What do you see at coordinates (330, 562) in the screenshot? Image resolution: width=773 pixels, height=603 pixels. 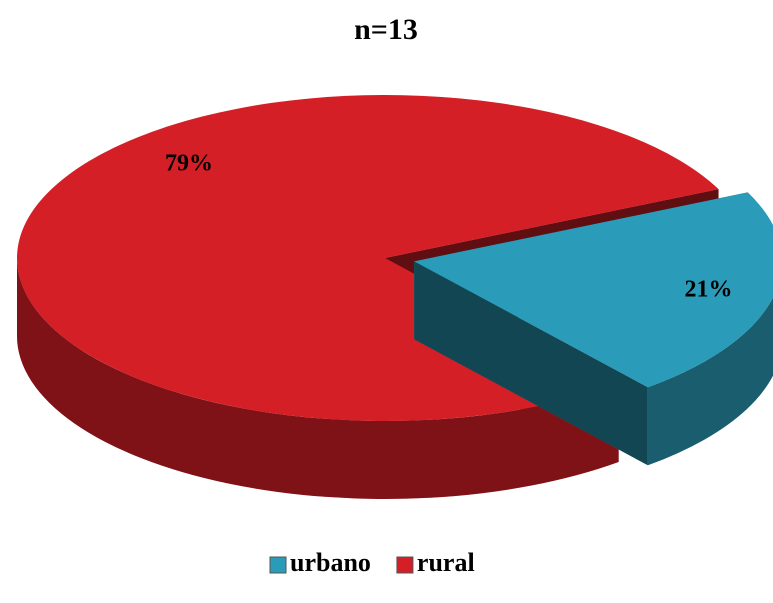 I see `legend-label: urbano` at bounding box center [330, 562].